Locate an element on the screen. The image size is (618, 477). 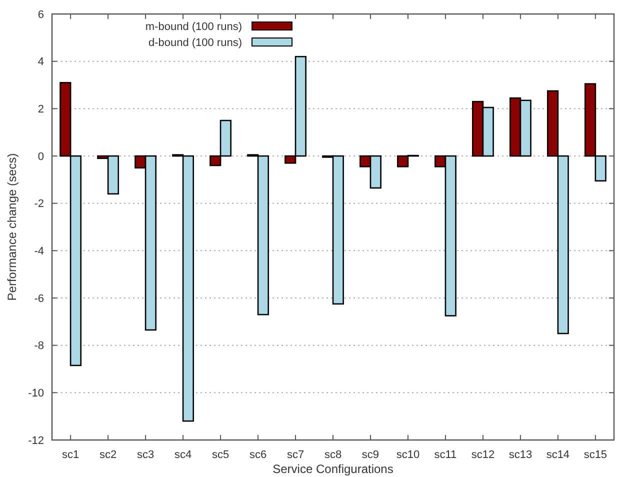
x-tick-label: sc12 is located at coordinates (483, 455).